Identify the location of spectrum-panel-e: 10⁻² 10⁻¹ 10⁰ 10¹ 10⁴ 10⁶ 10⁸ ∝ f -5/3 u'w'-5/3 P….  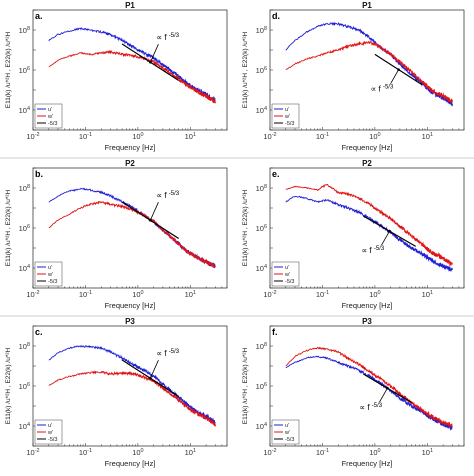
(353, 234).